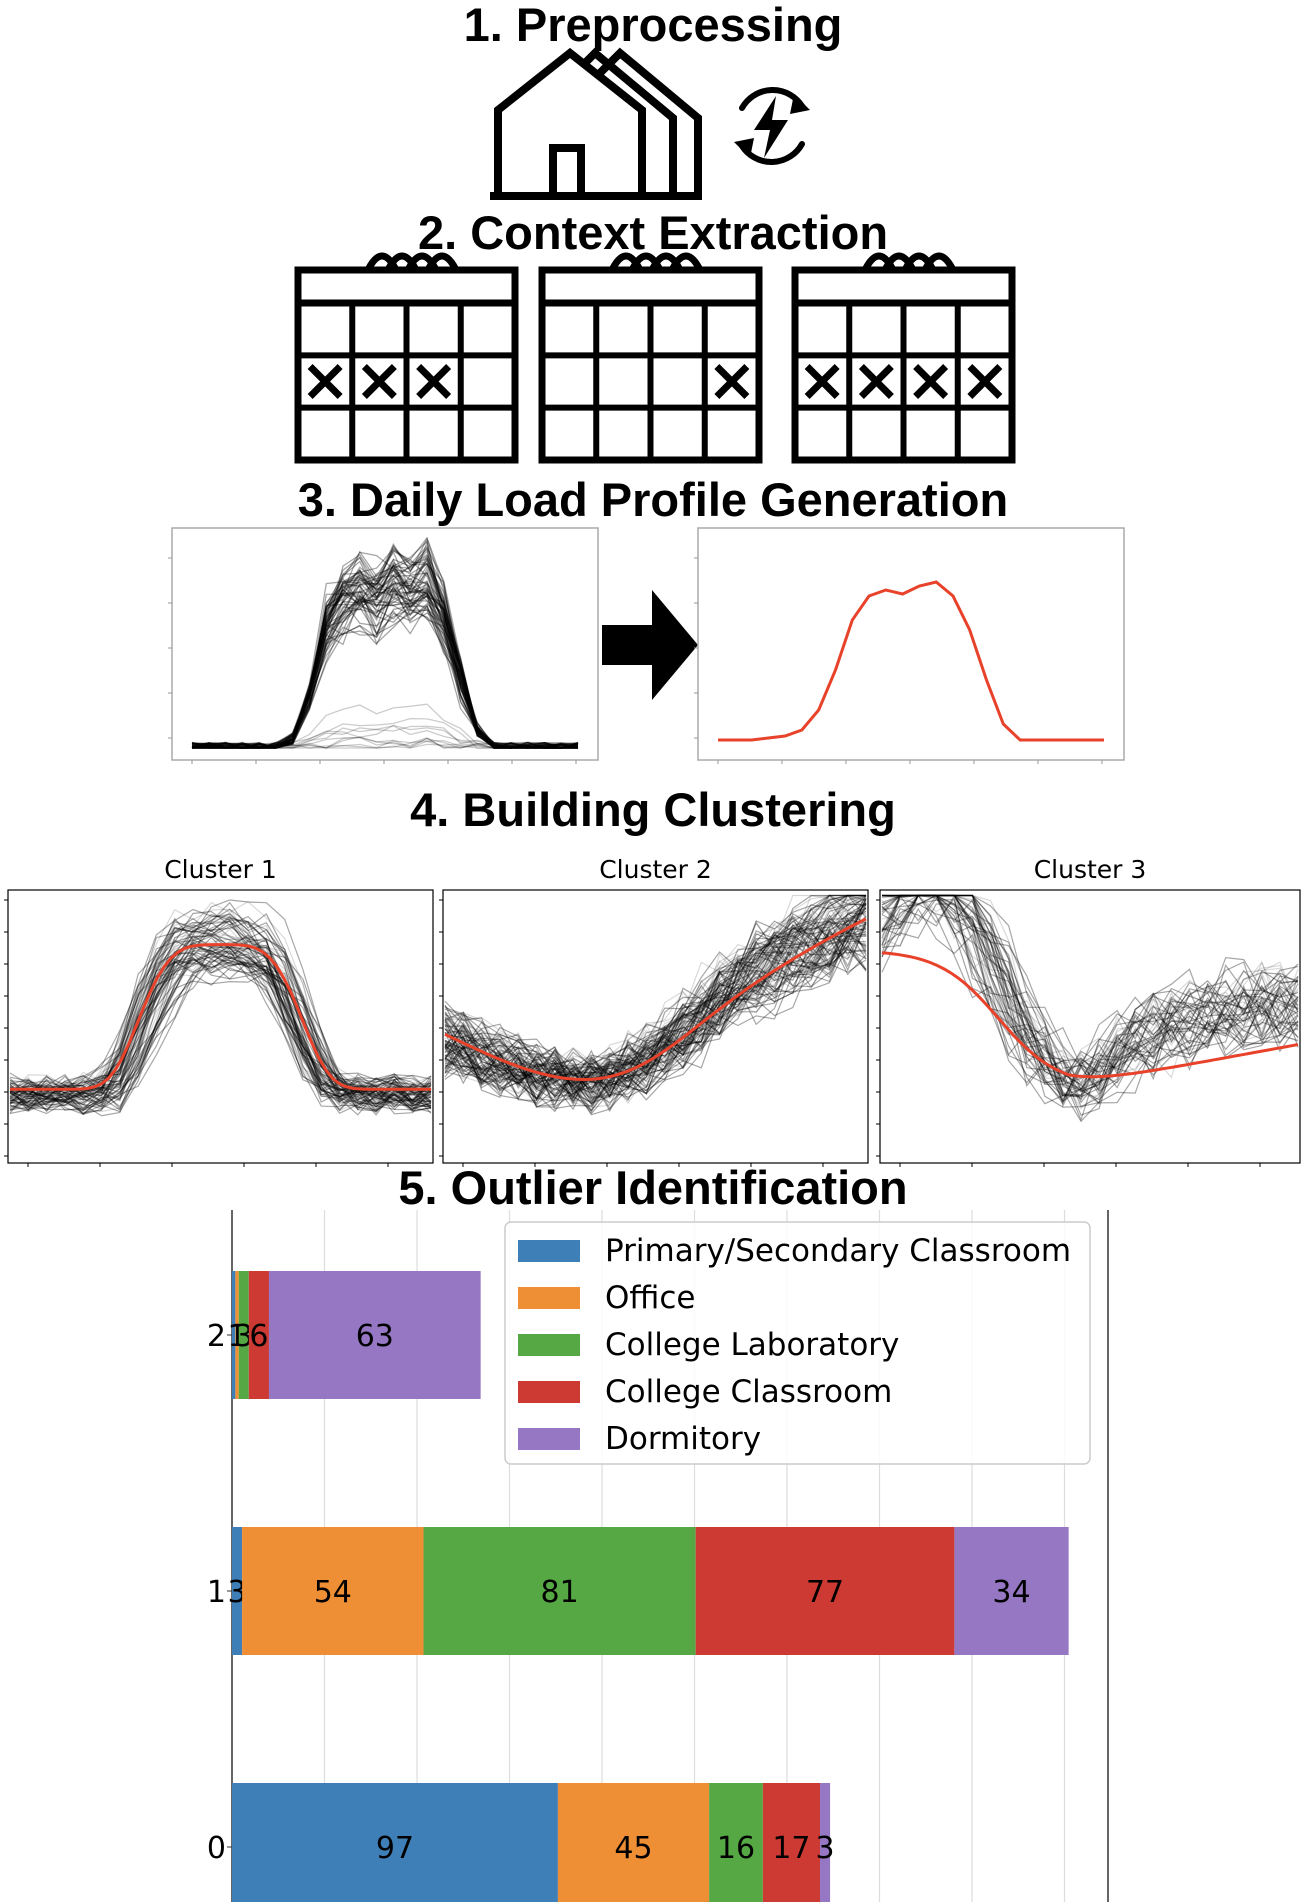 This screenshot has height=1902, width=1306. Describe the element at coordinates (650, 358) in the screenshot. I see `calendar-icon` at that location.